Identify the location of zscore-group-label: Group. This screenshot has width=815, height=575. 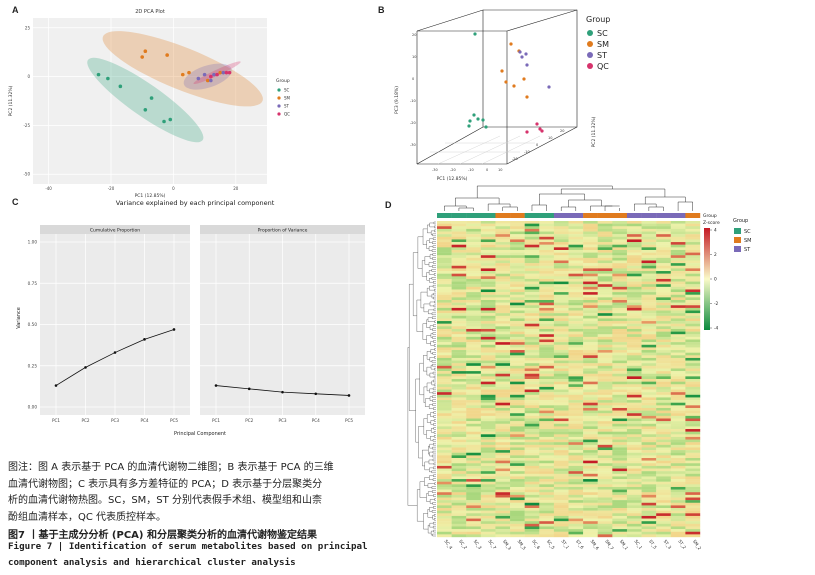
(710, 216).